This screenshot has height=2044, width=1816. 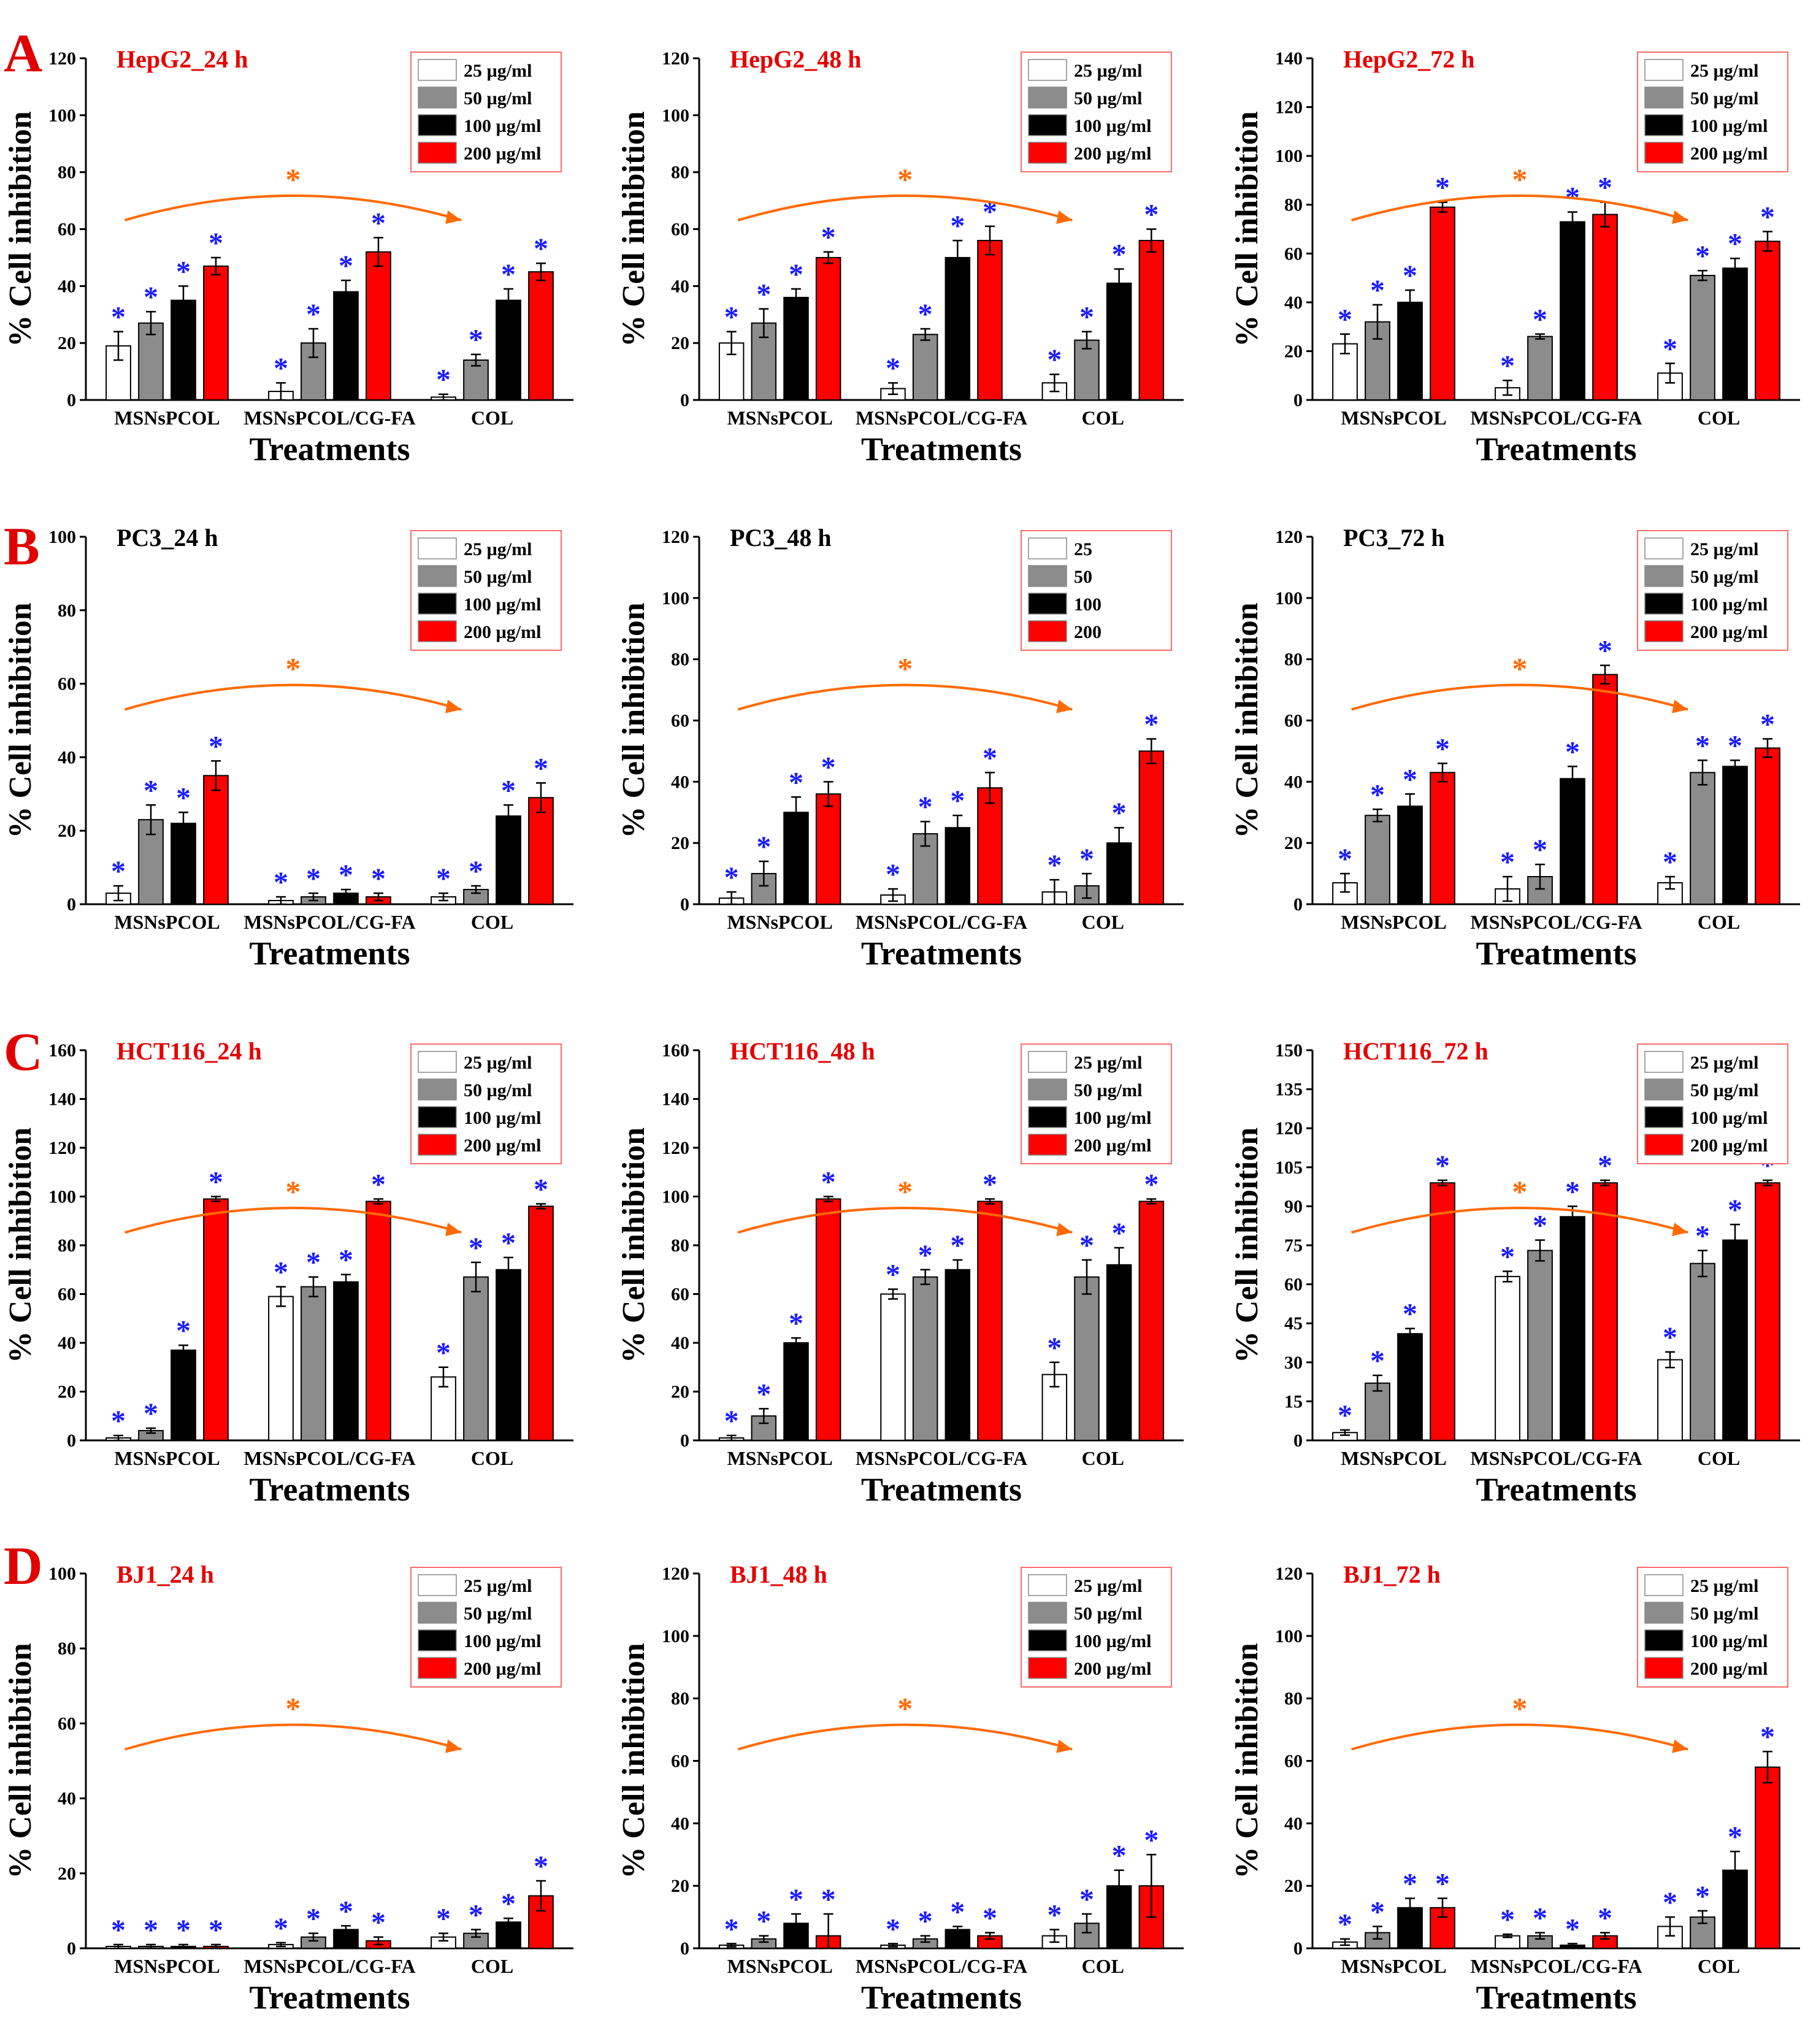 I want to click on chart-title: HCT116_48 h, so click(x=802, y=1051).